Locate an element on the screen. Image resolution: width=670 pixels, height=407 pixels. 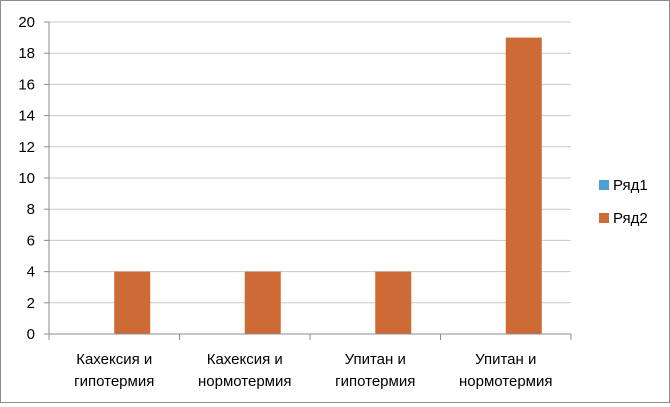
y-tick-label: 18 is located at coordinates (26, 53).